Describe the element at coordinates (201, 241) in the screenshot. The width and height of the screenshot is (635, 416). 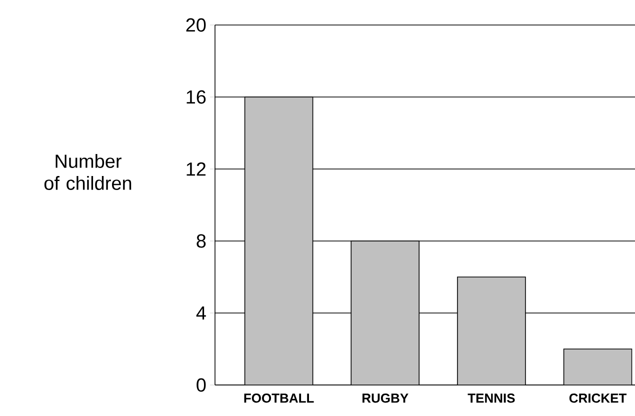
I see `y-tick-label: 8` at that location.